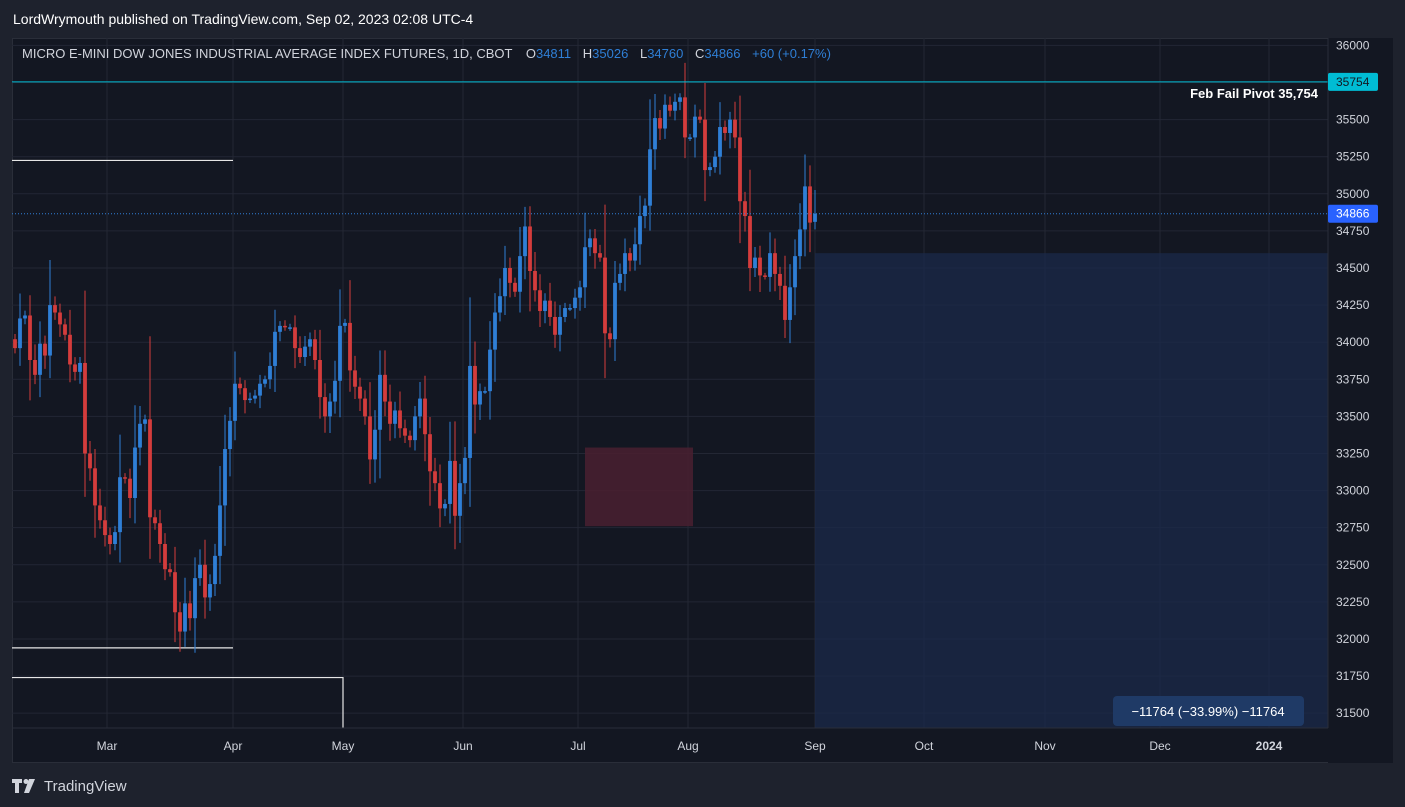  I want to click on pivot-tag-text: 35754, so click(1353, 82).